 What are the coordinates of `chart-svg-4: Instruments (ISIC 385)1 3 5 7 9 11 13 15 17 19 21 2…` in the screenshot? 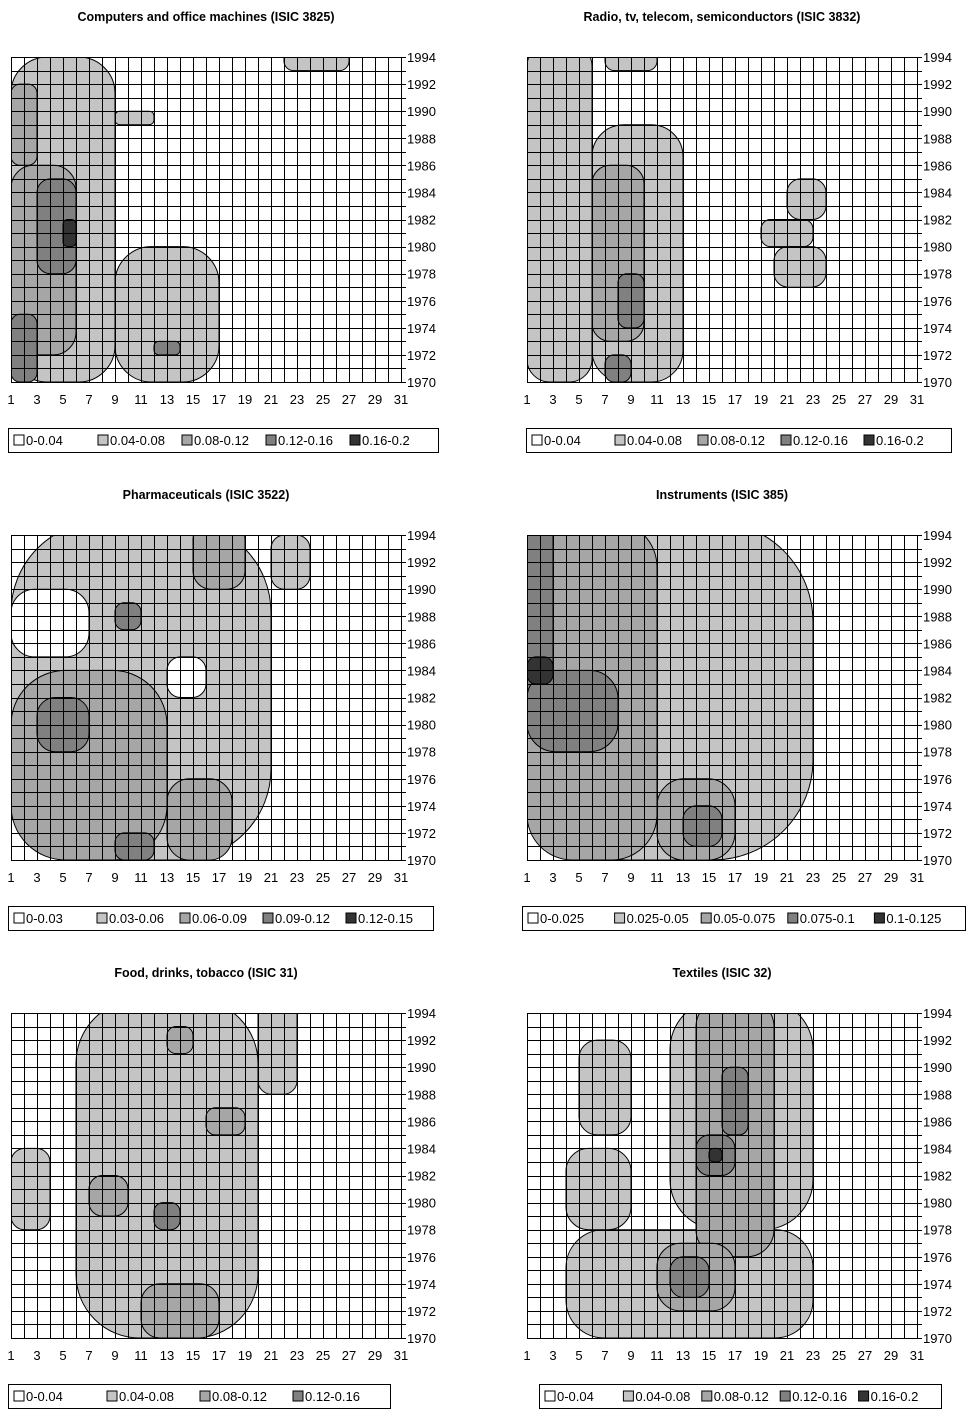 It's located at (744, 709).